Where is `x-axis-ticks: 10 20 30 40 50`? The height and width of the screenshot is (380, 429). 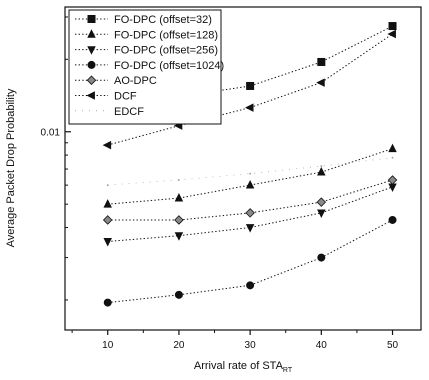
x-axis-ticks: 10 20 30 40 50 is located at coordinates (235, 340).